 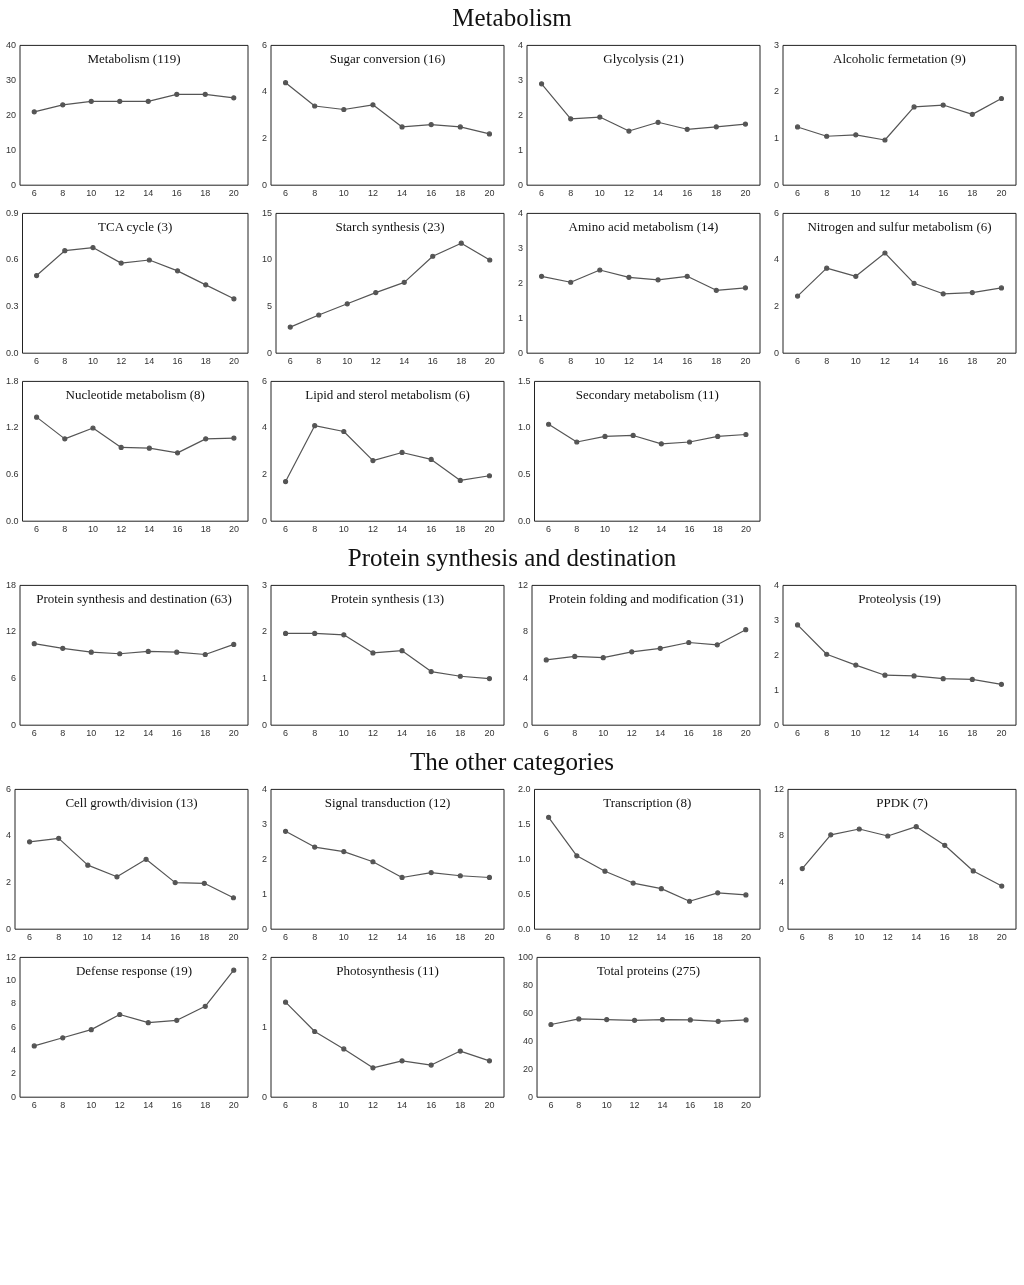 What do you see at coordinates (12, 306) in the screenshot?
I see `y-tick-label: 0.3` at bounding box center [12, 306].